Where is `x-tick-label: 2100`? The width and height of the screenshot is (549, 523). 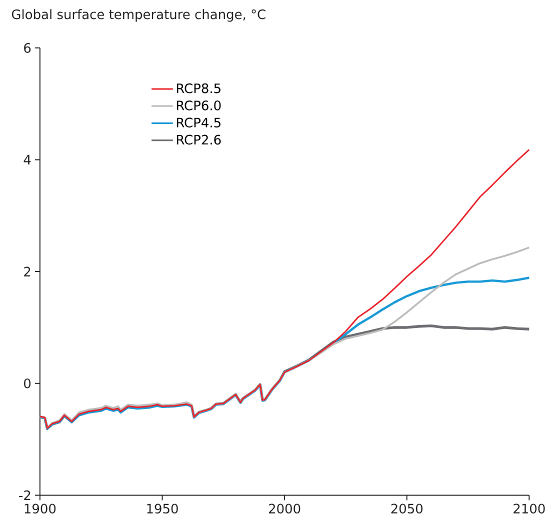 x-tick-label: 2100 is located at coordinates (529, 509).